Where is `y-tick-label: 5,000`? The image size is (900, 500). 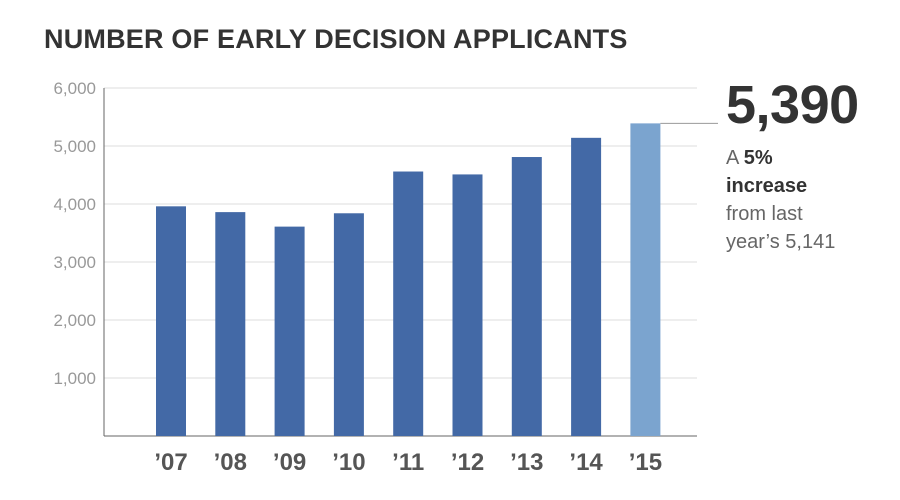 y-tick-label: 5,000 is located at coordinates (74, 146).